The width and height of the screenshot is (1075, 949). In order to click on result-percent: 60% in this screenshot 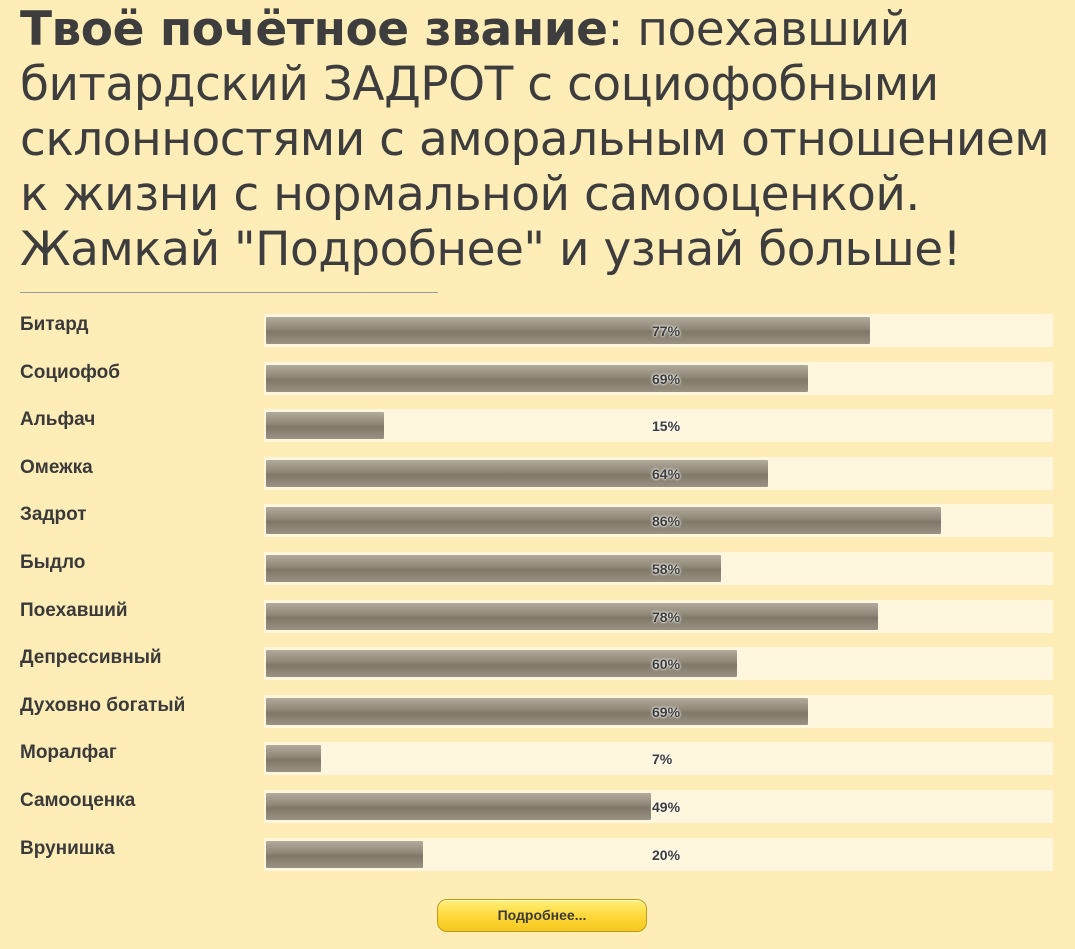, I will do `click(666, 664)`.